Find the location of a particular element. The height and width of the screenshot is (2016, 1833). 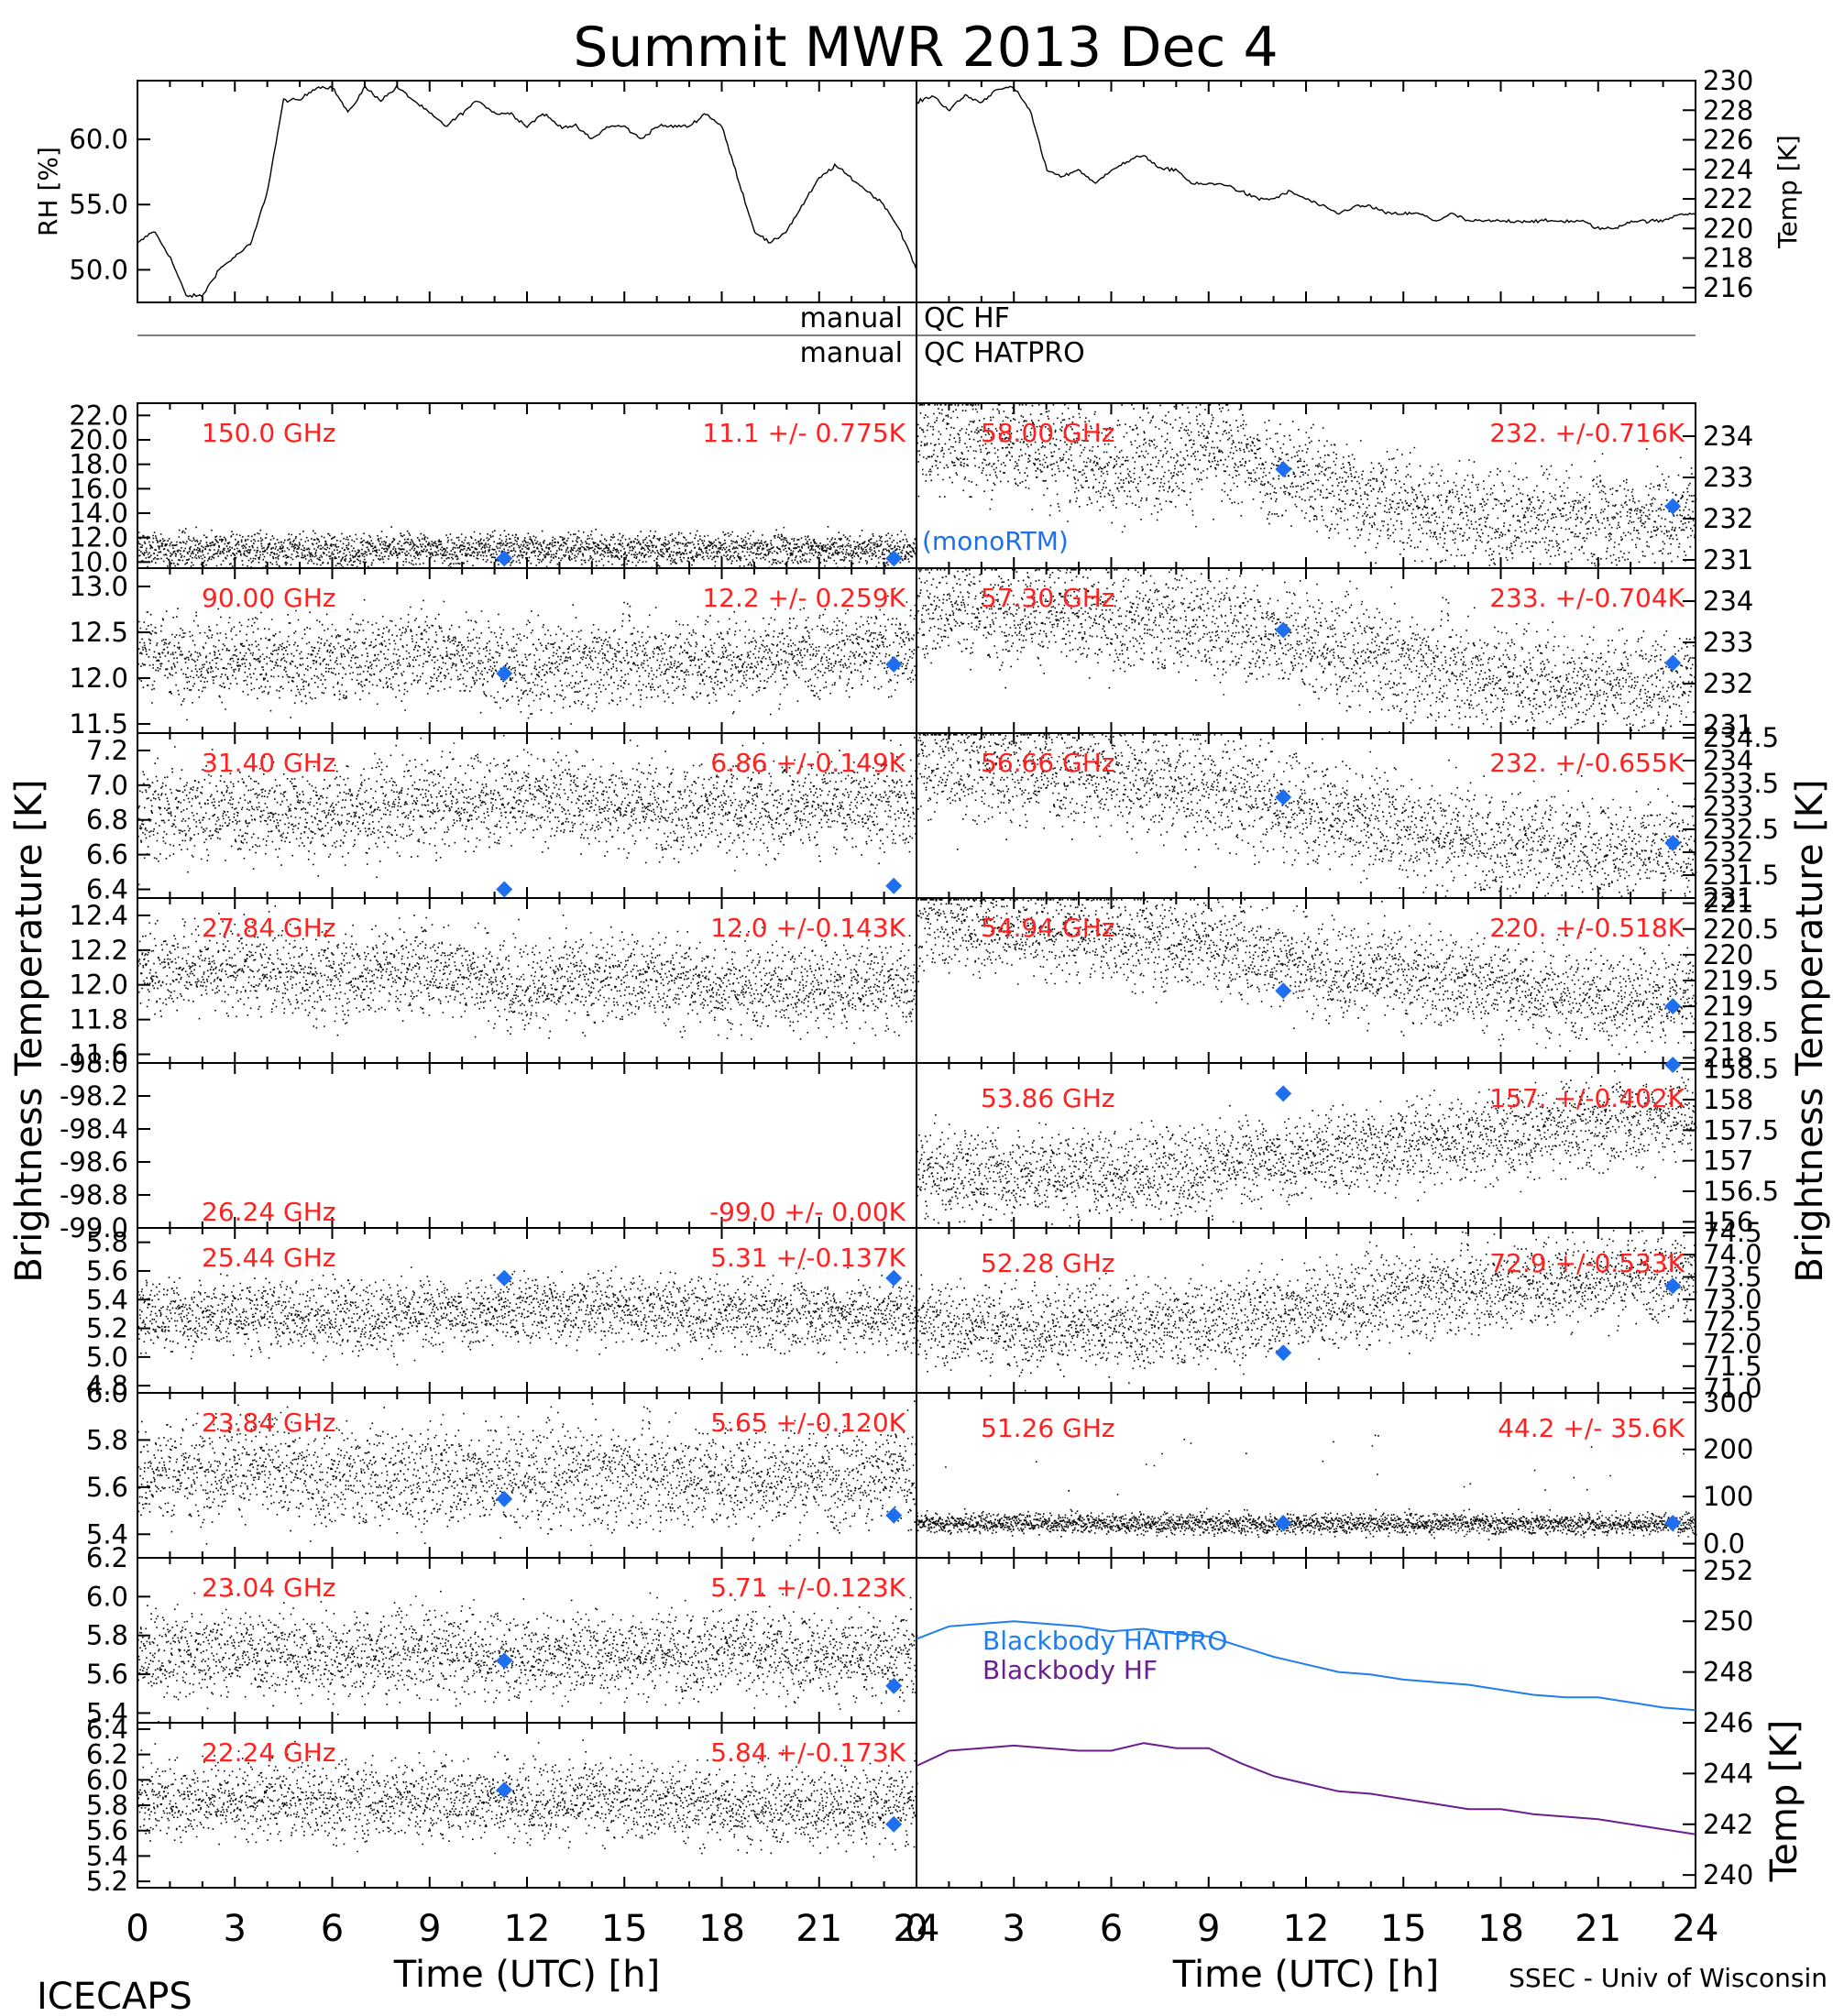

tb5228-ytick-label: 71.5 is located at coordinates (1732, 1366).